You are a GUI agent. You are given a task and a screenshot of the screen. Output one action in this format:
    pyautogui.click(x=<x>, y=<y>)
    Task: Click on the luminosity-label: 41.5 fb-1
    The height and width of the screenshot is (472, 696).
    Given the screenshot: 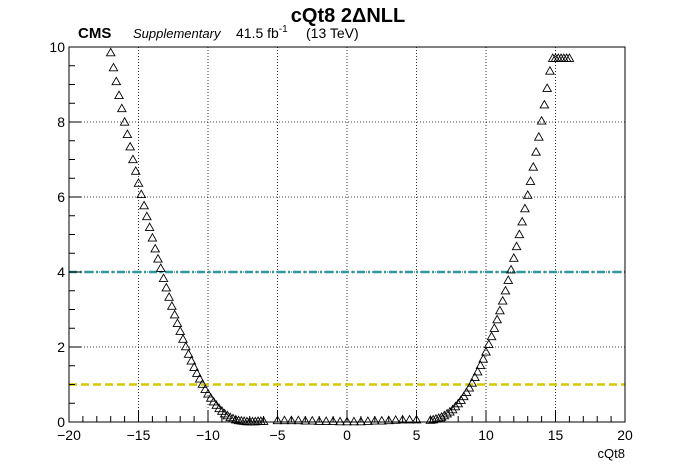 What is the action you would take?
    pyautogui.click(x=262, y=32)
    